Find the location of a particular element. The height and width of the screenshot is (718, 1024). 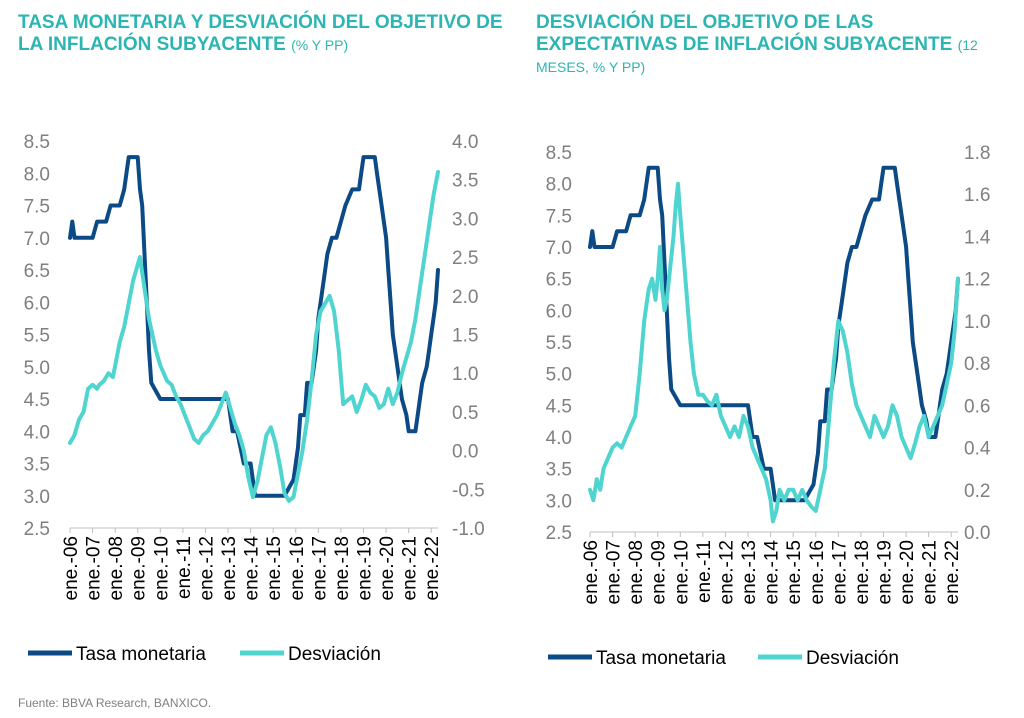

y-right-tick-label: 1.4 is located at coordinates (977, 237).